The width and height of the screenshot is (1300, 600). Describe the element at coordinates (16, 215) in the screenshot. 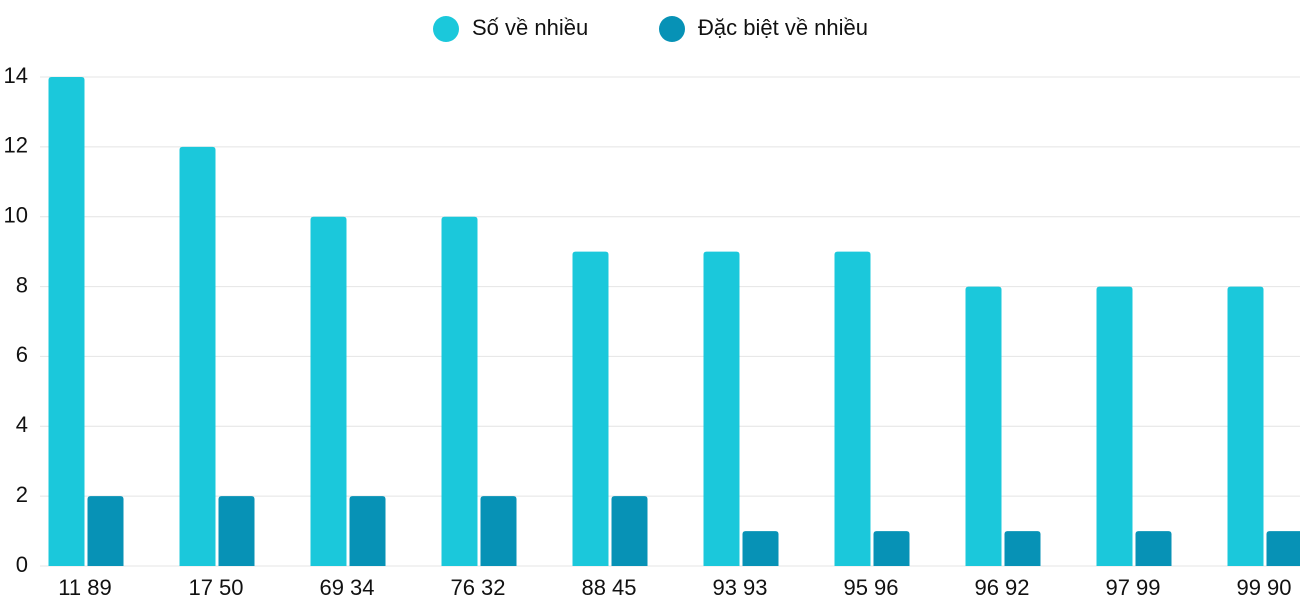

I see `y-tick-label: 10` at that location.